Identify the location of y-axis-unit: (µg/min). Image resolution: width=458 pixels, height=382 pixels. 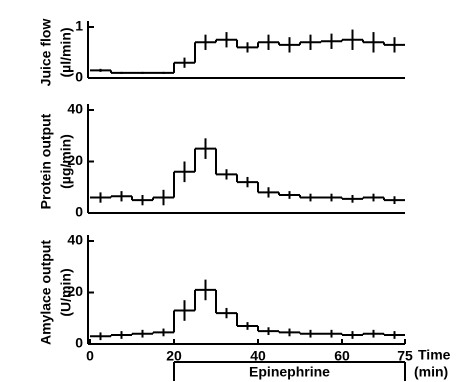
(66, 161).